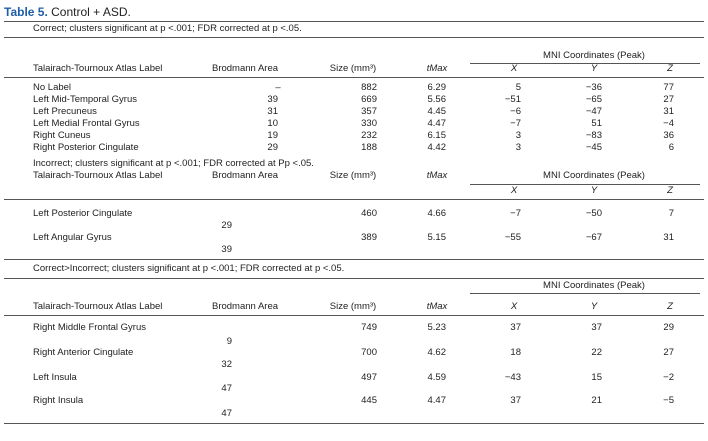 The image size is (708, 441). I want to click on table-cell: −45, so click(593, 147).